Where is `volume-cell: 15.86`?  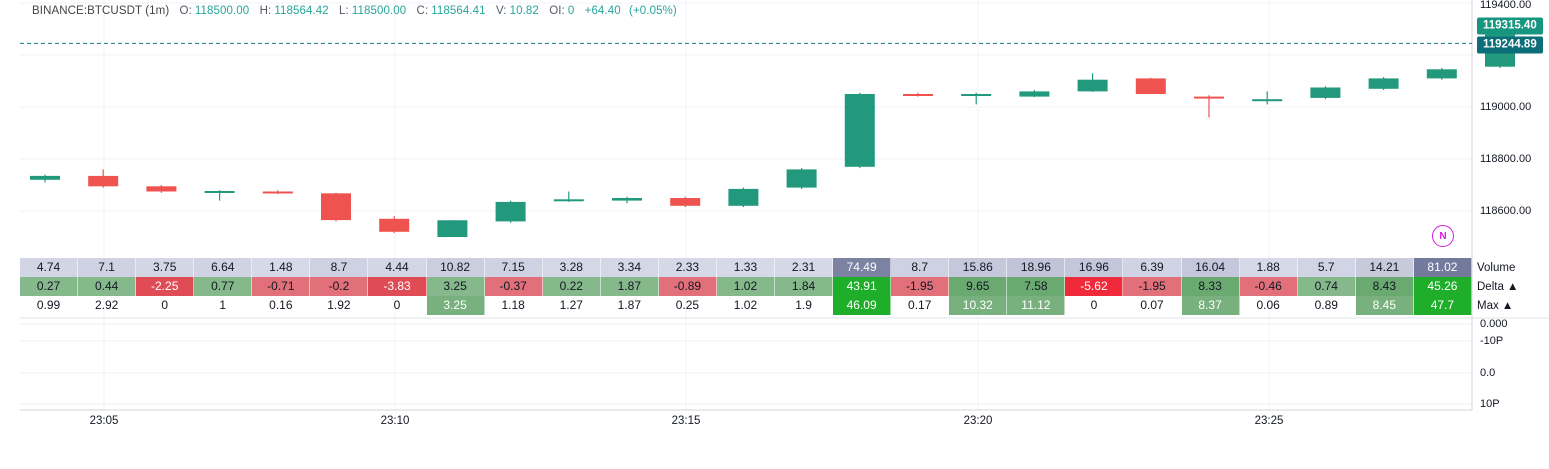 volume-cell: 15.86 is located at coordinates (978, 267).